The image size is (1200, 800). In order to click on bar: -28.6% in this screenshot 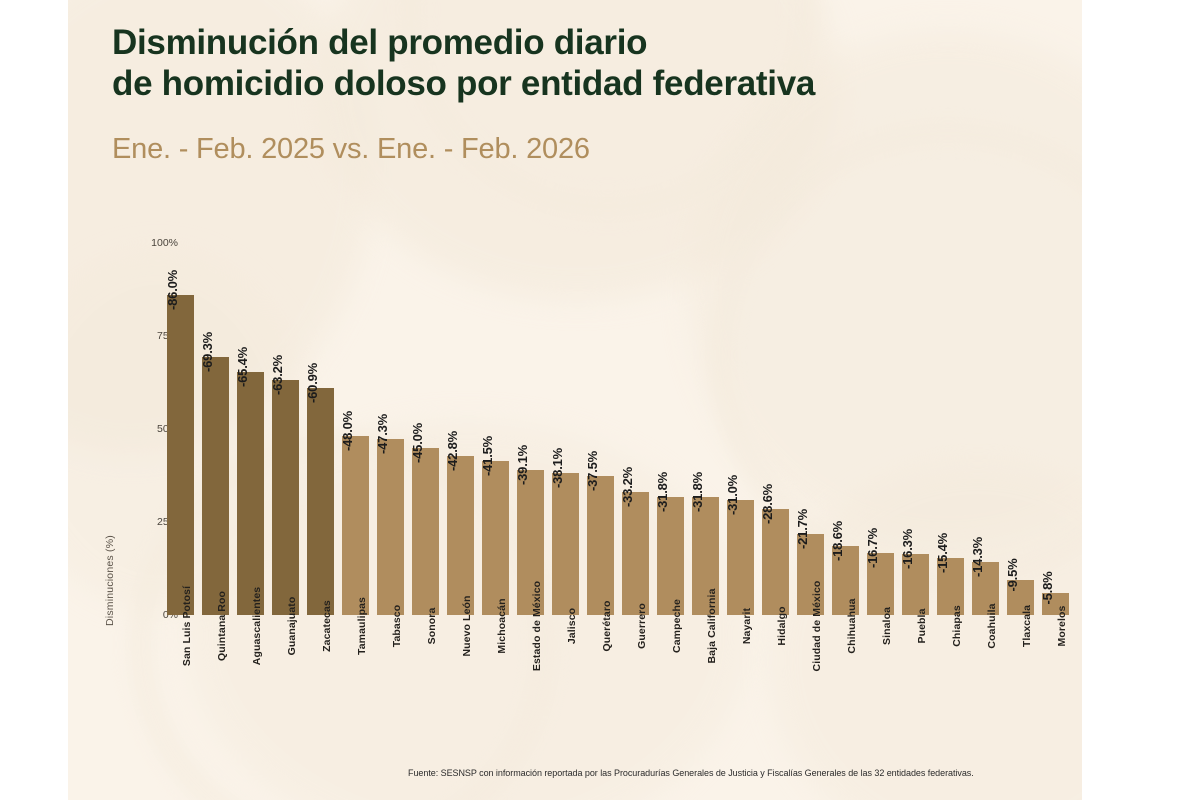, I will do `click(775, 549)`.